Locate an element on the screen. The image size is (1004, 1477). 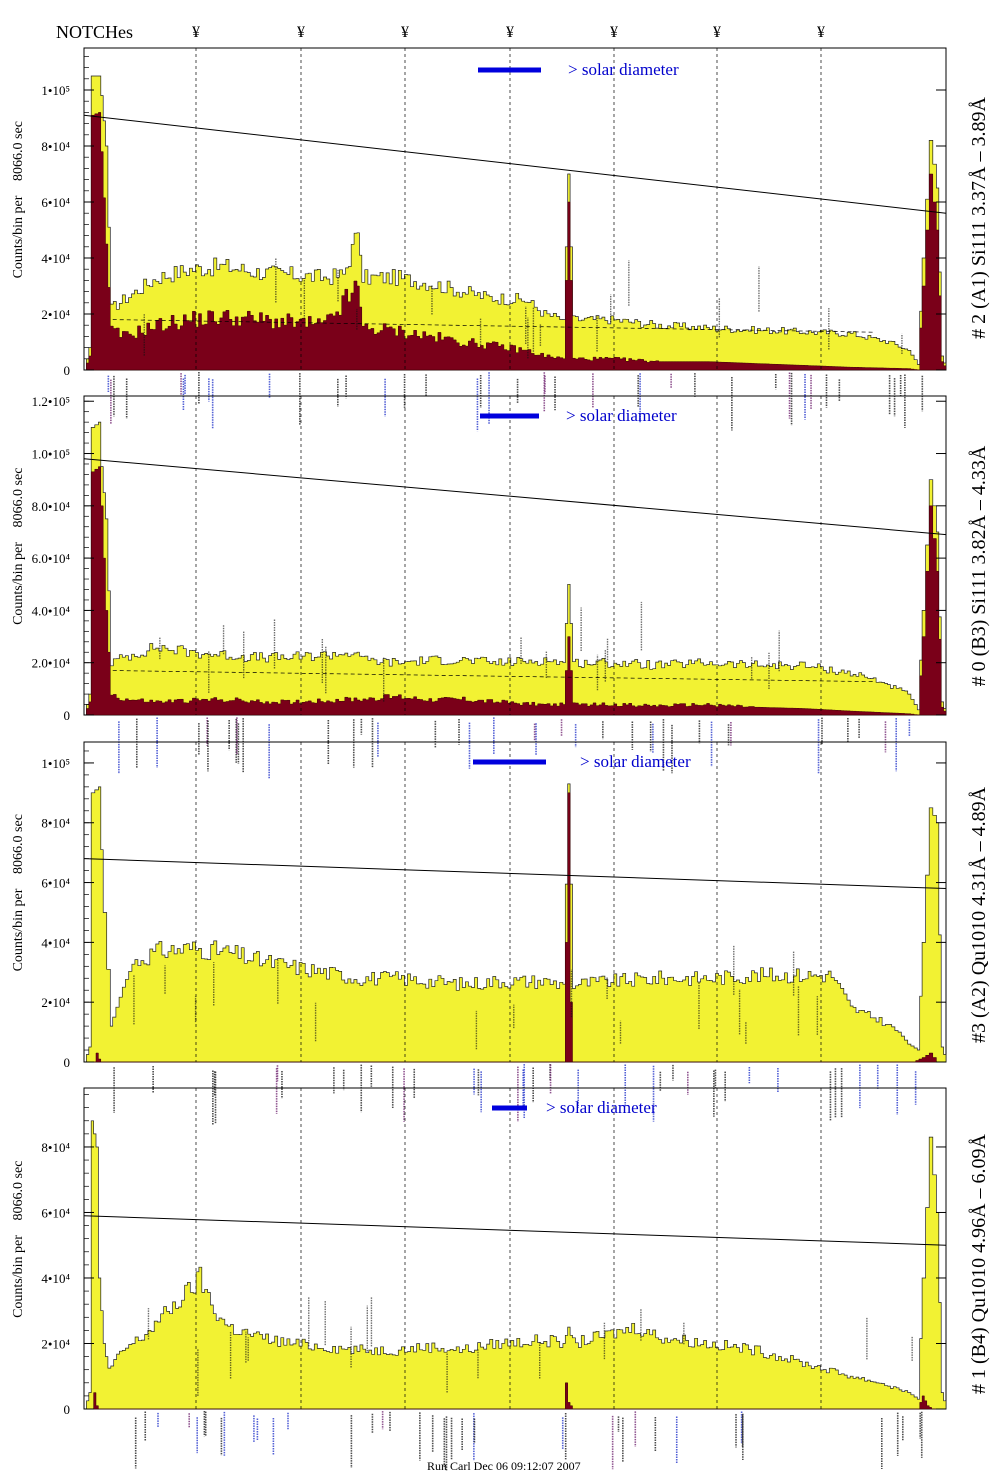
notch-marker-3: ¥ is located at coordinates (405, 32).